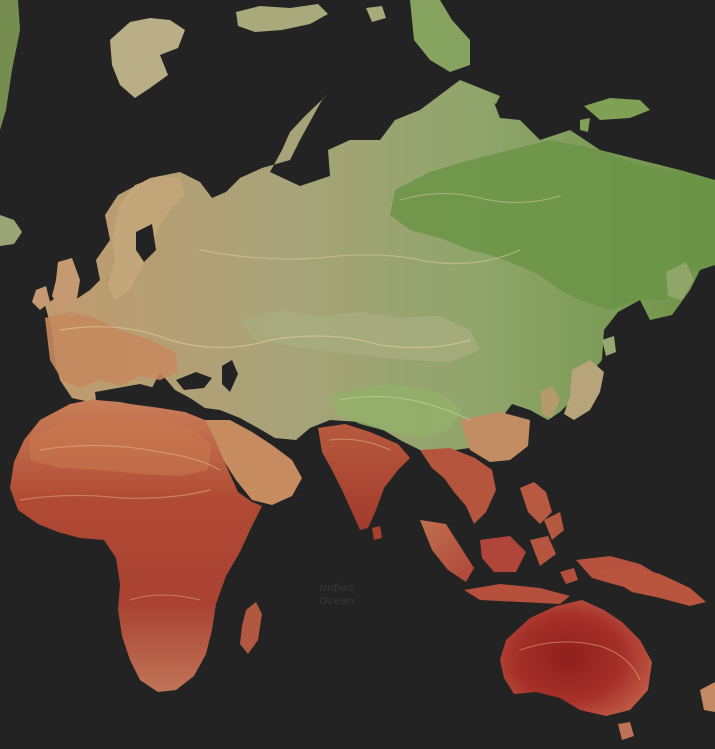 The width and height of the screenshot is (715, 749). What do you see at coordinates (251, 628) in the screenshot?
I see `madagascar` at bounding box center [251, 628].